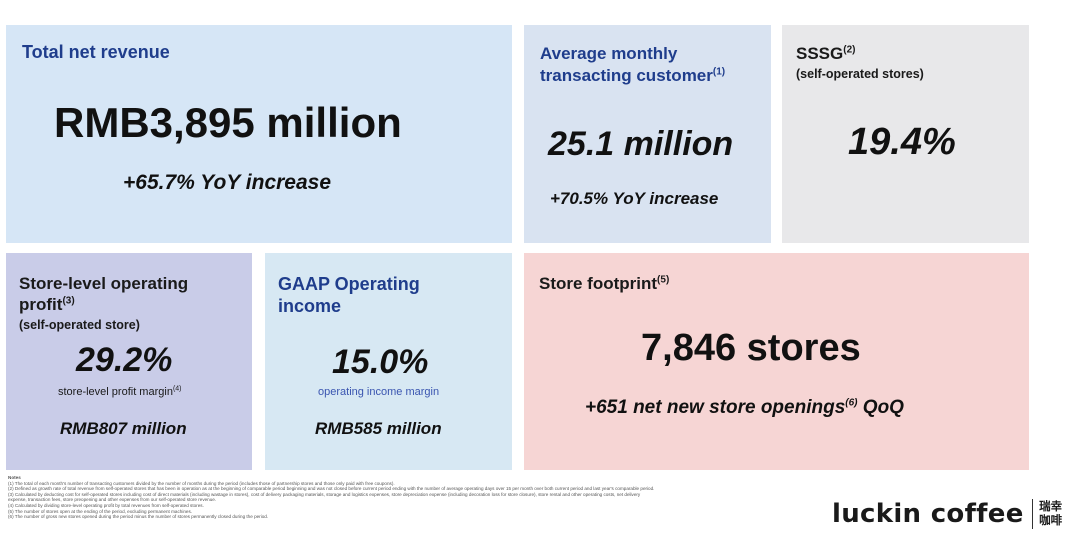 Image resolution: width=1080 pixels, height=538 pixels. I want to click on logo-wordmark: luckin coffee, so click(928, 514).